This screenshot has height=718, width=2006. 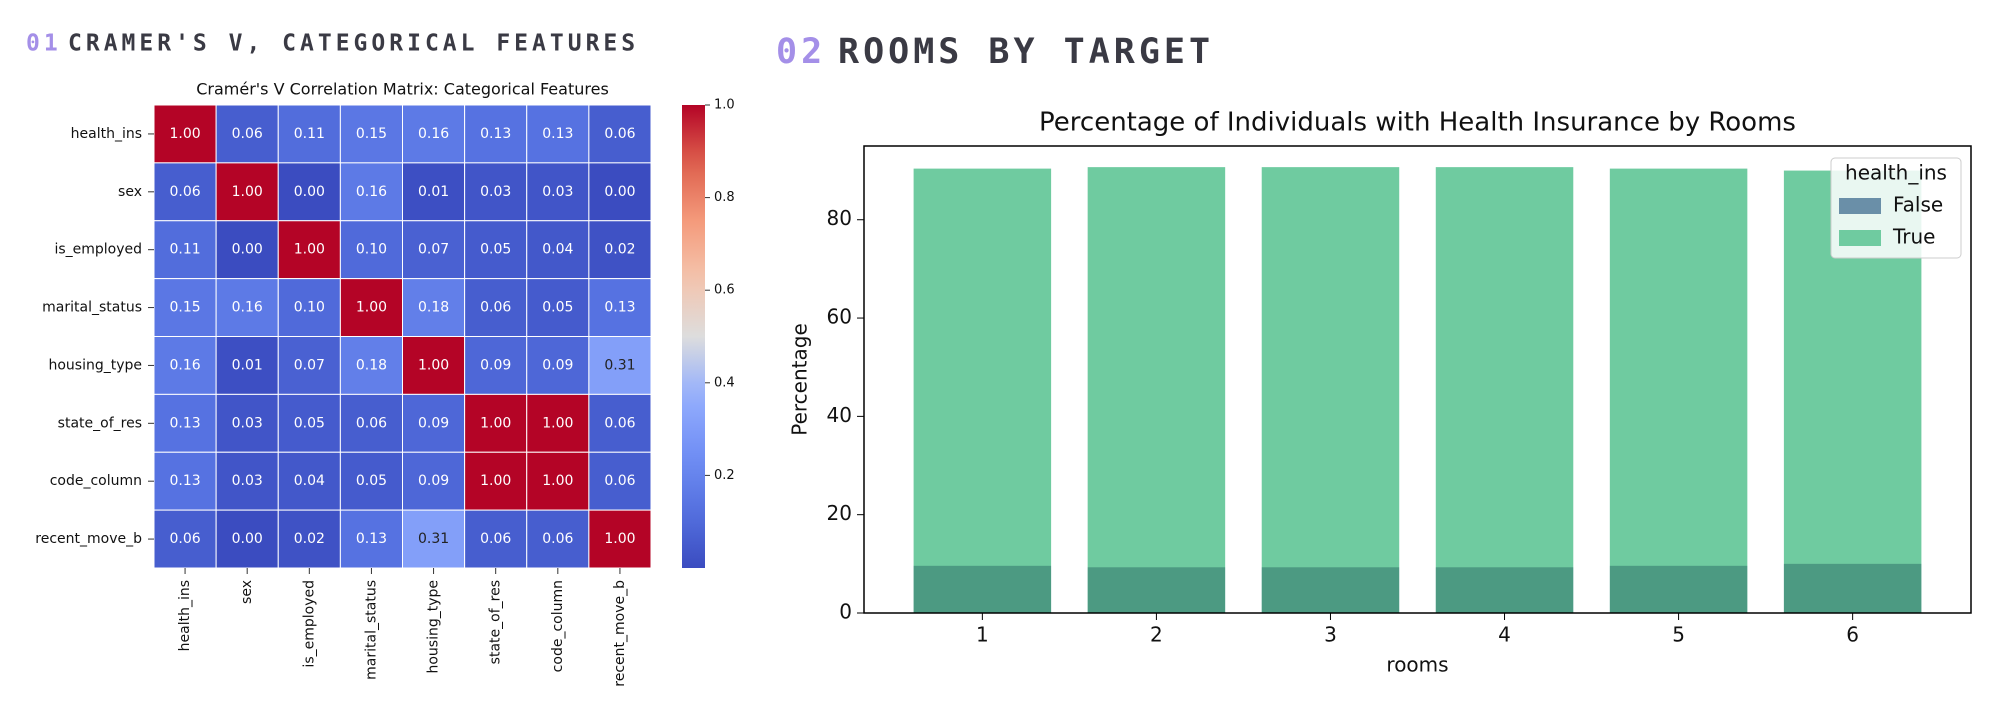 What do you see at coordinates (92, 308) in the screenshot?
I see `y-tick-label: marital_status` at bounding box center [92, 308].